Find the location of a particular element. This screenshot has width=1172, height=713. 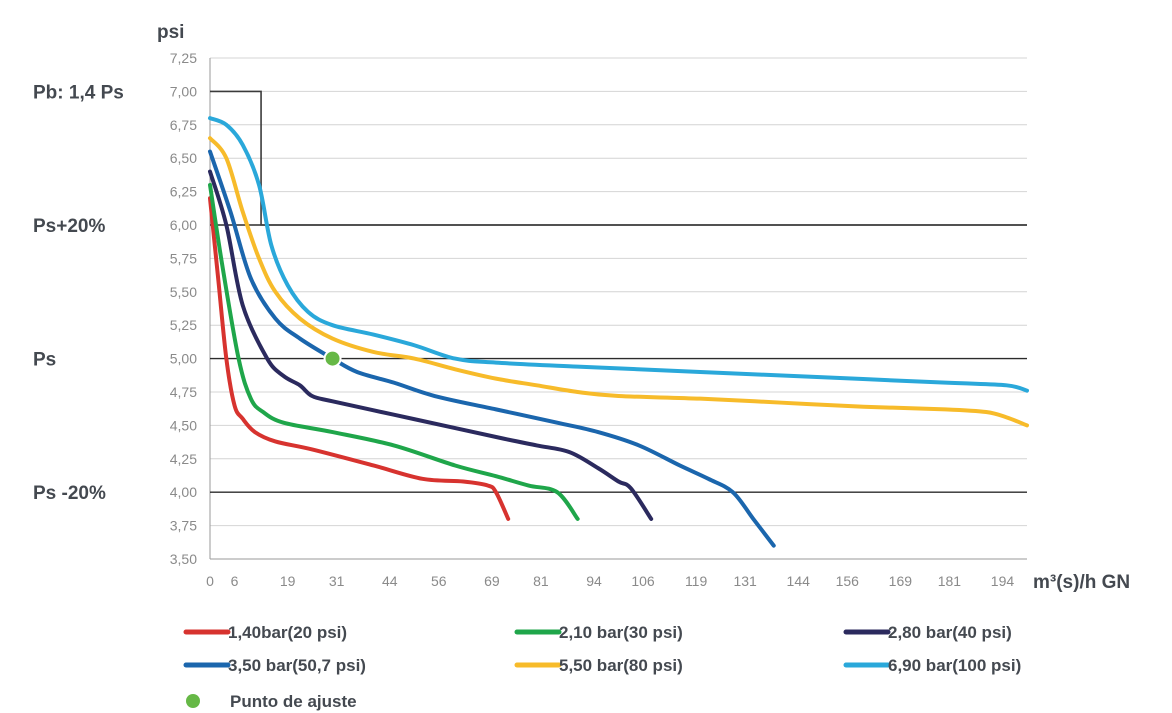

x-tick-label: 44 is located at coordinates (390, 581).